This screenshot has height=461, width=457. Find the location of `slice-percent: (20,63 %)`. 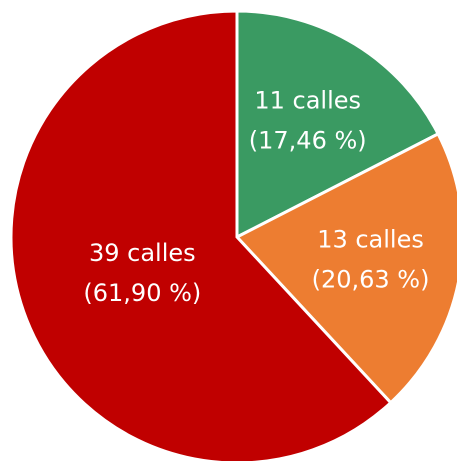

slice-percent: (20,63 %) is located at coordinates (371, 280).